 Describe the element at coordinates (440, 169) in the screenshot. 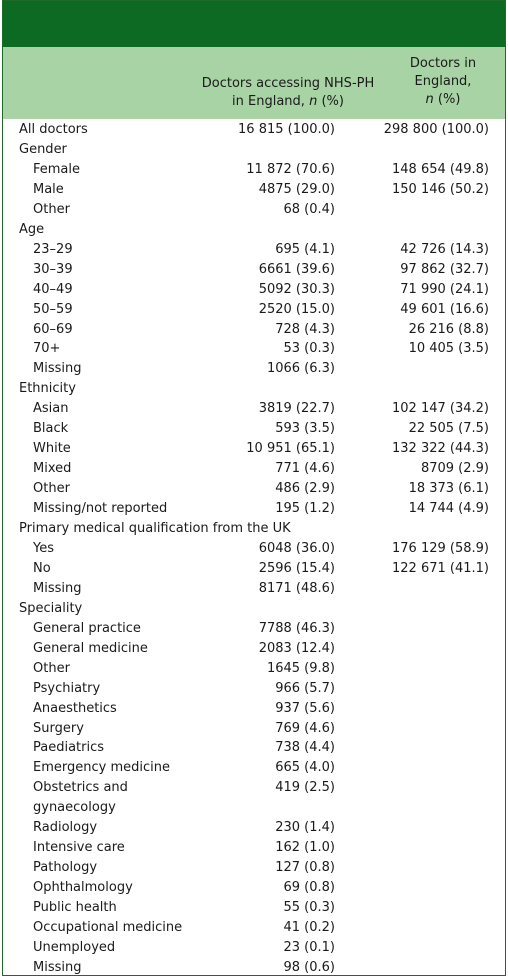

I see `england-value: 148 654 (49.8)` at that location.